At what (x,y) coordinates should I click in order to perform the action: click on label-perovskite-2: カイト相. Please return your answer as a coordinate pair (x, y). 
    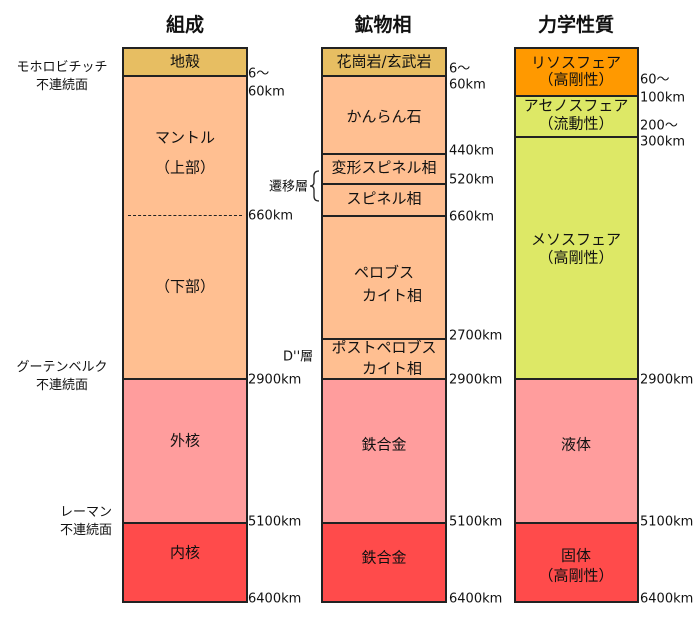
    Looking at the image, I should click on (392, 295).